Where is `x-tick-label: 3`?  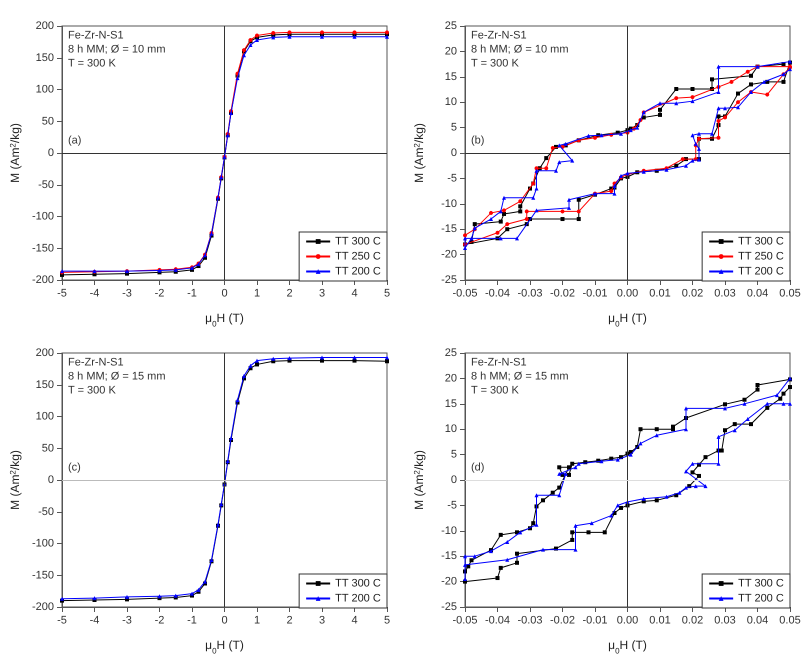 x-tick-label: 3 is located at coordinates (322, 620).